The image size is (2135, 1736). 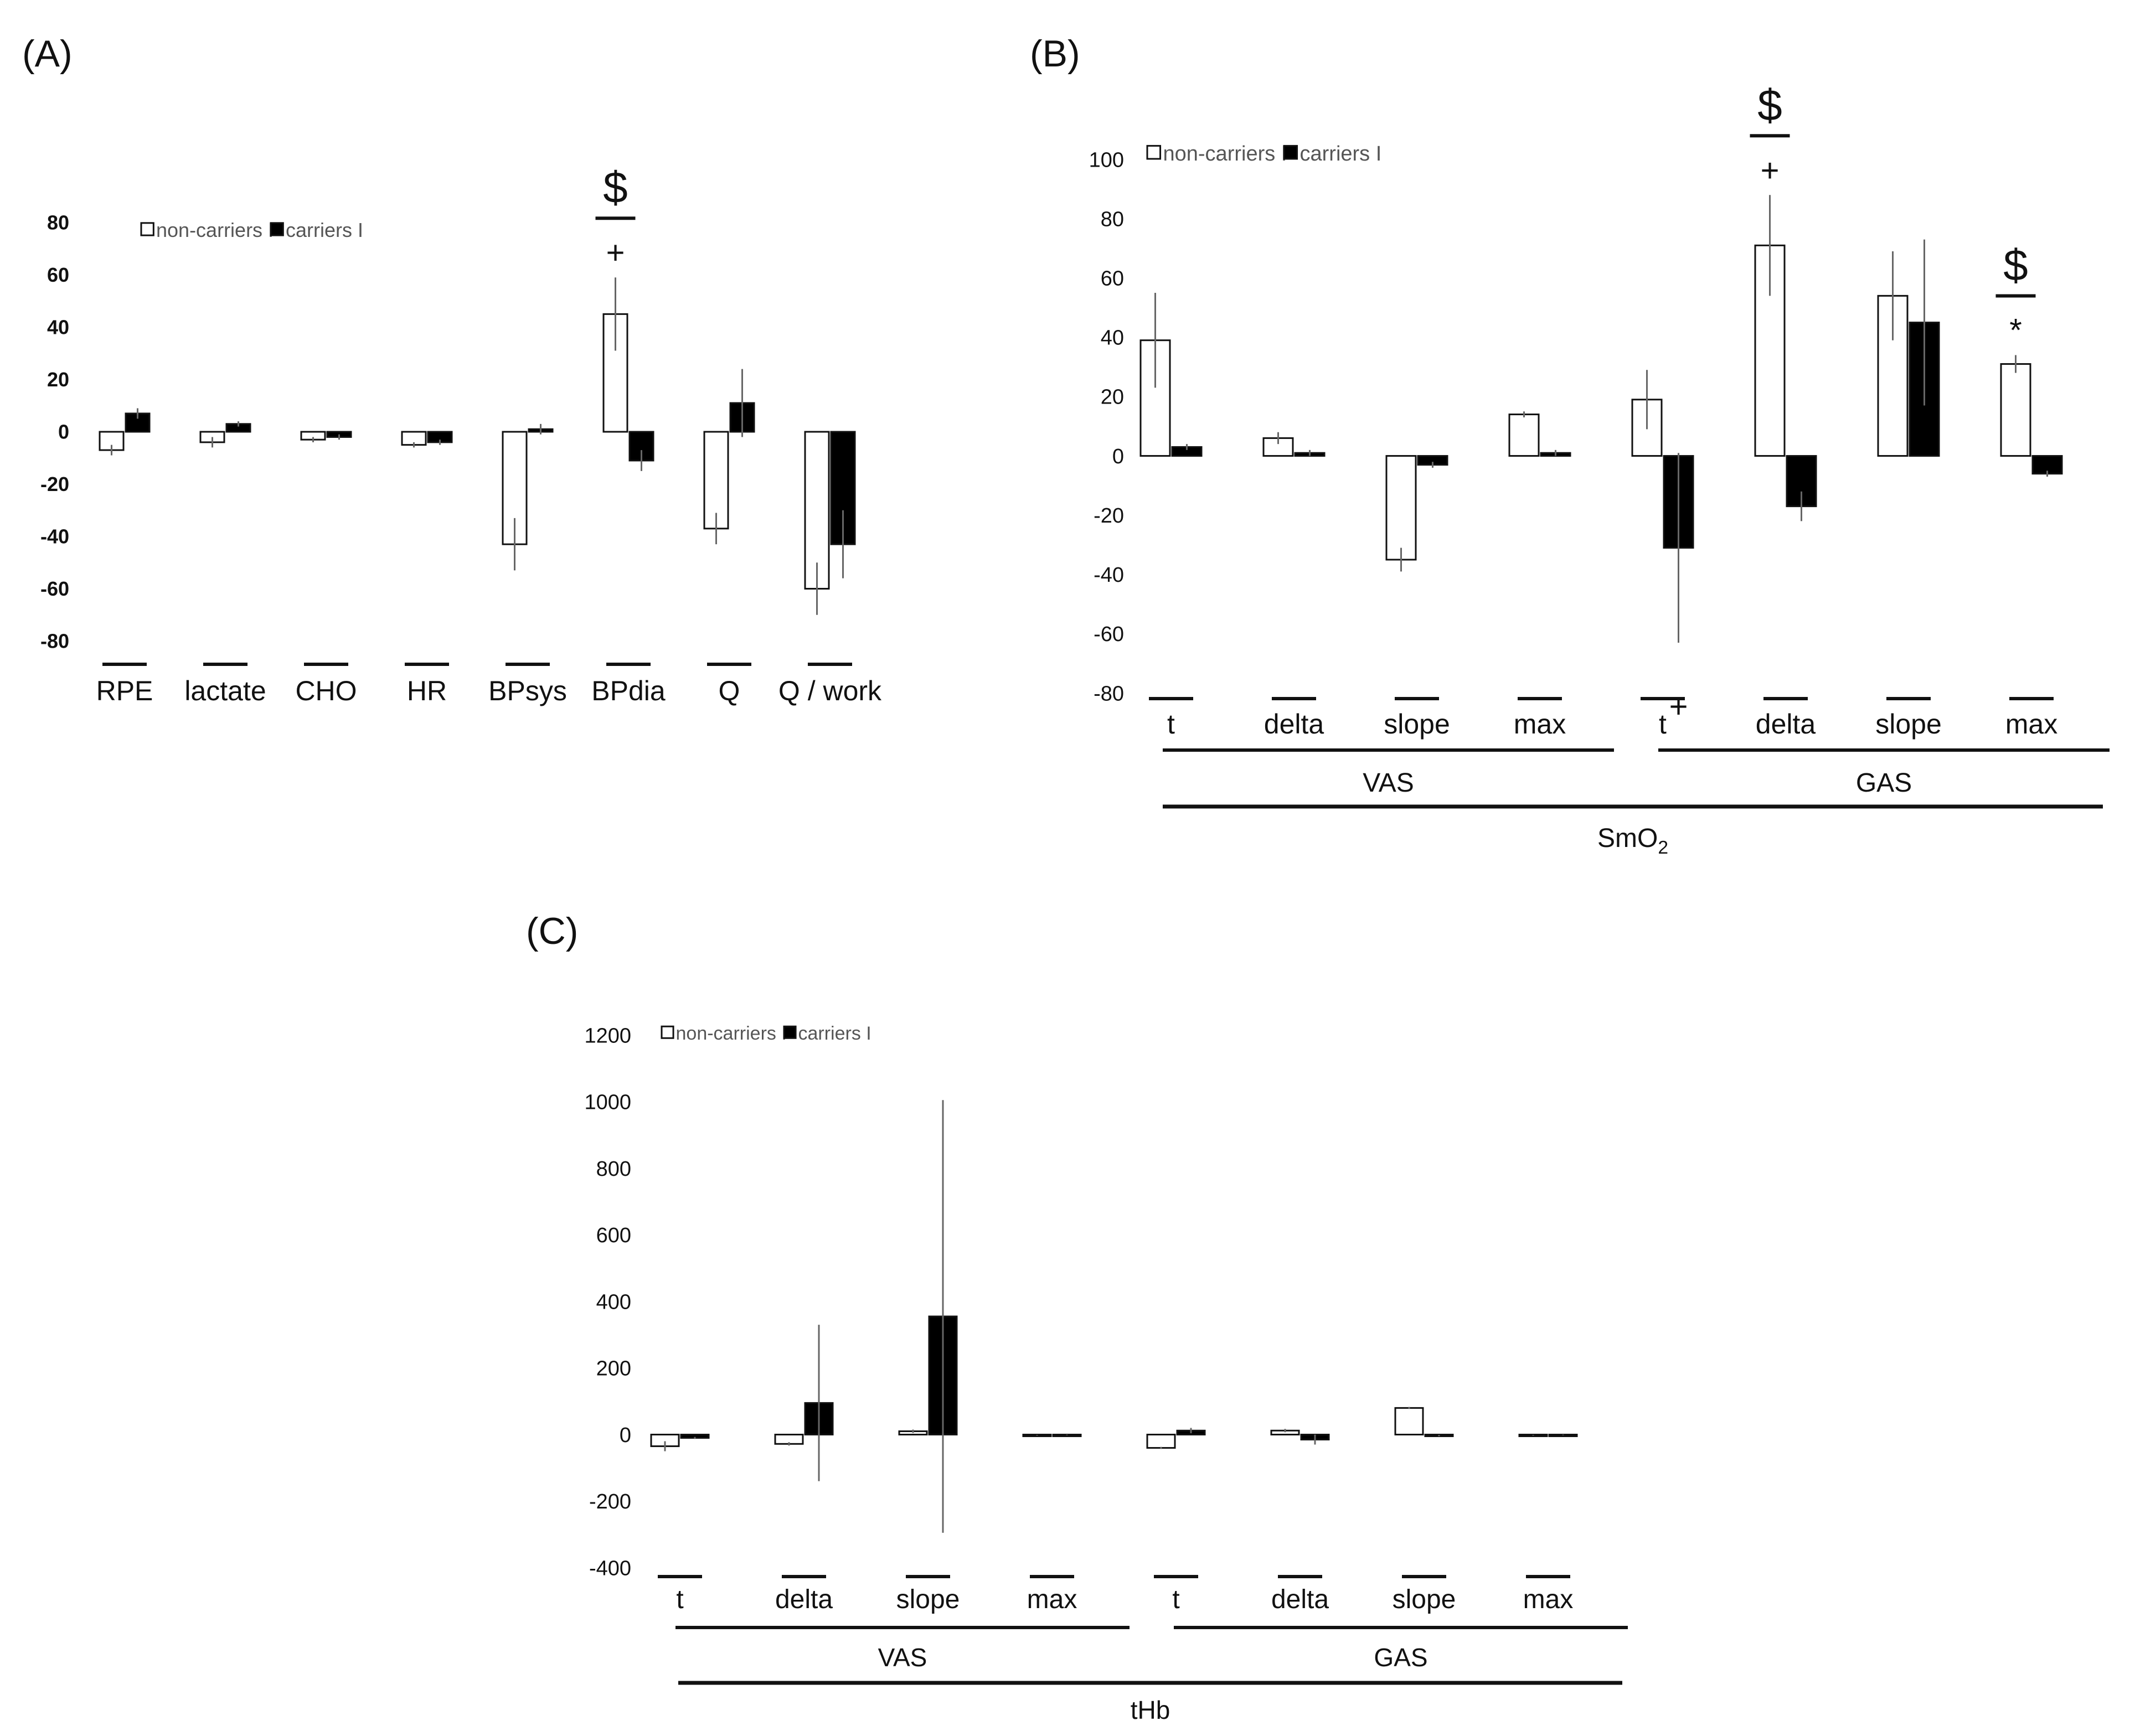 I want to click on category-label: BPdia, so click(x=628, y=690).